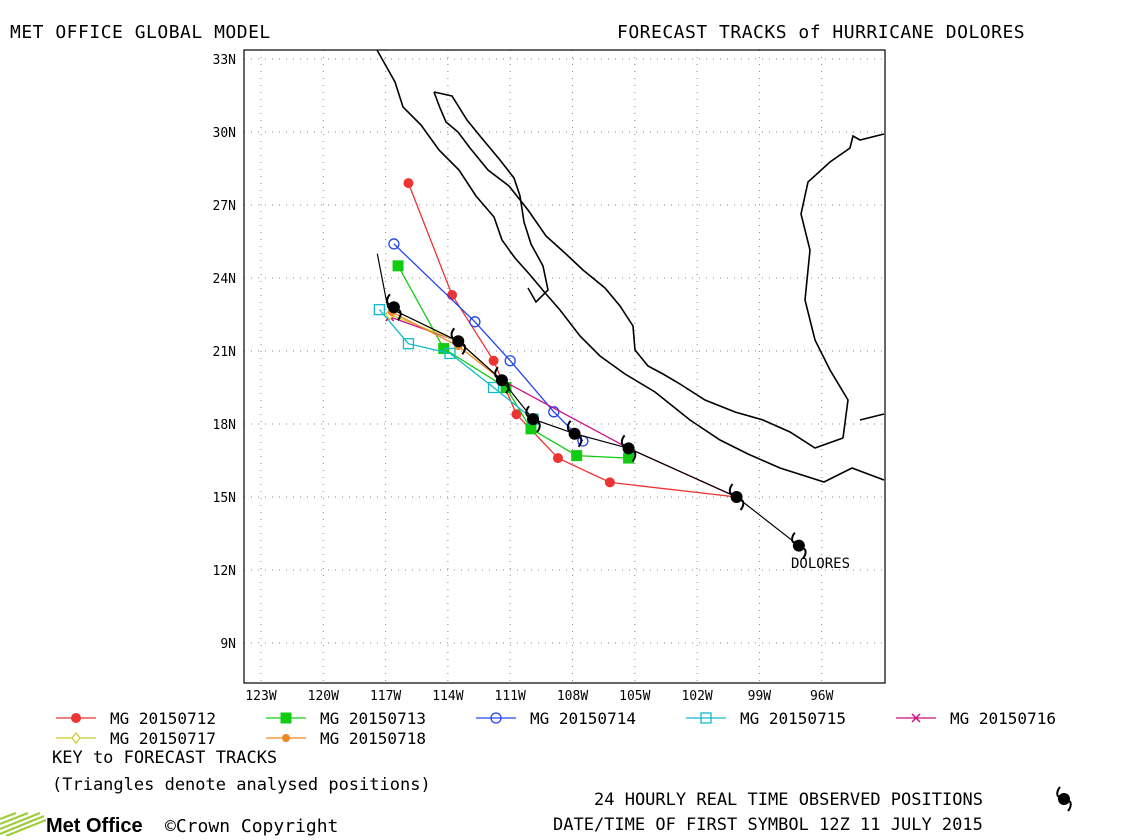  I want to click on legend-item: MG 20150714, so click(556, 718).